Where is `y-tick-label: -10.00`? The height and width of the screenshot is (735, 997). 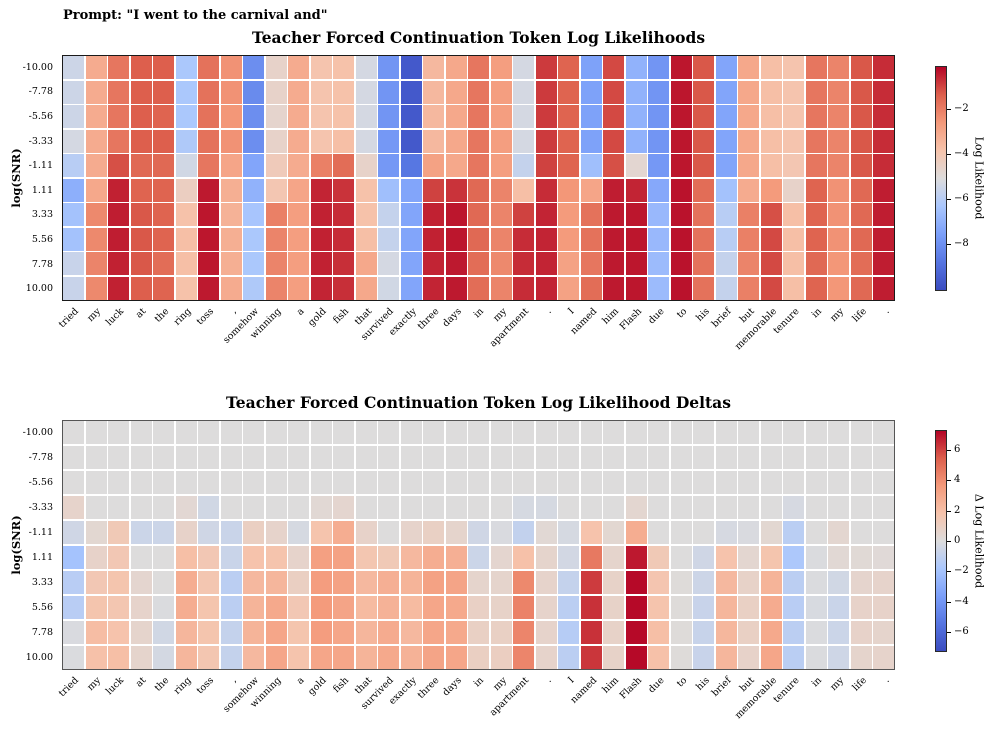 y-tick-label: -10.00 is located at coordinates (37, 432).